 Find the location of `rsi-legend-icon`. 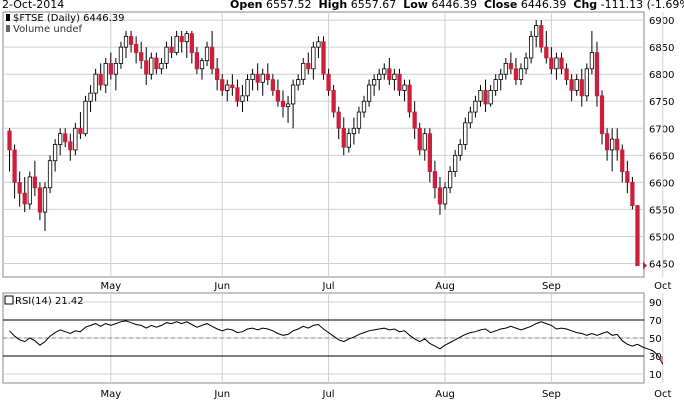

rsi-legend-icon is located at coordinates (9, 300).